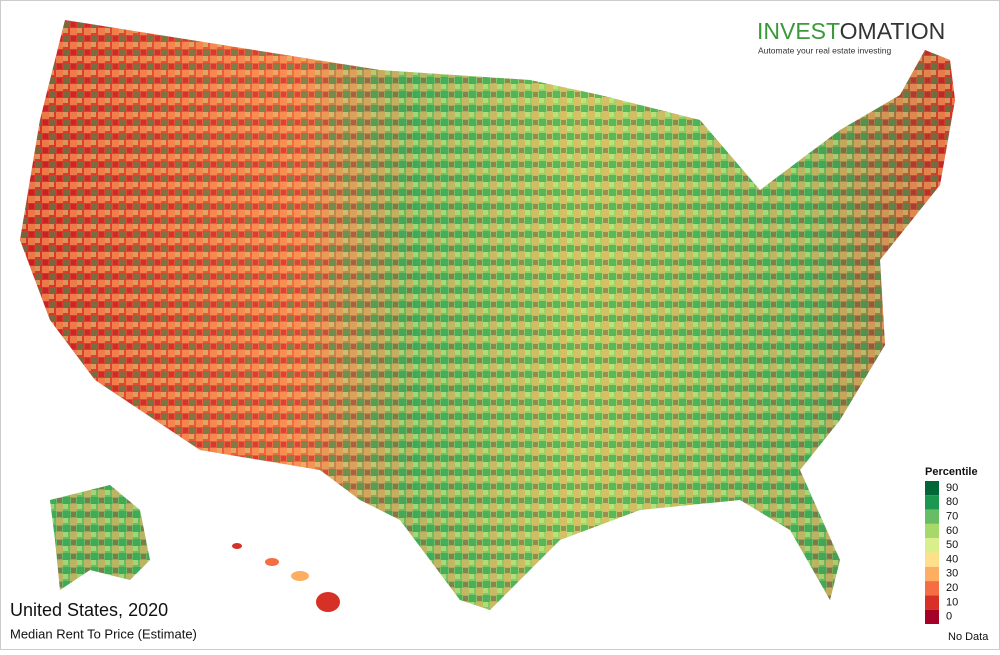 The height and width of the screenshot is (655, 1000). I want to click on brand-tagline: Automate your real estate investing, so click(825, 50).